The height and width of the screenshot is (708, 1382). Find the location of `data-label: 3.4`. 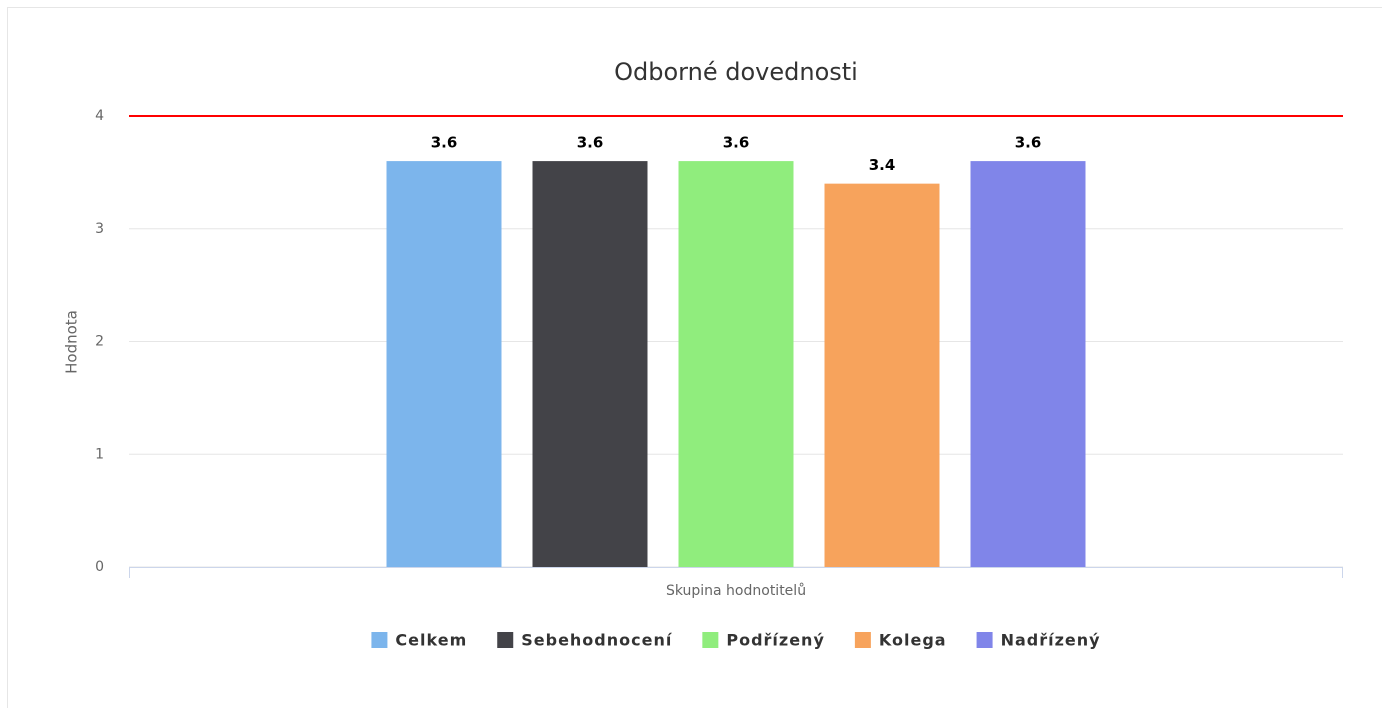

data-label: 3.4 is located at coordinates (882, 165).